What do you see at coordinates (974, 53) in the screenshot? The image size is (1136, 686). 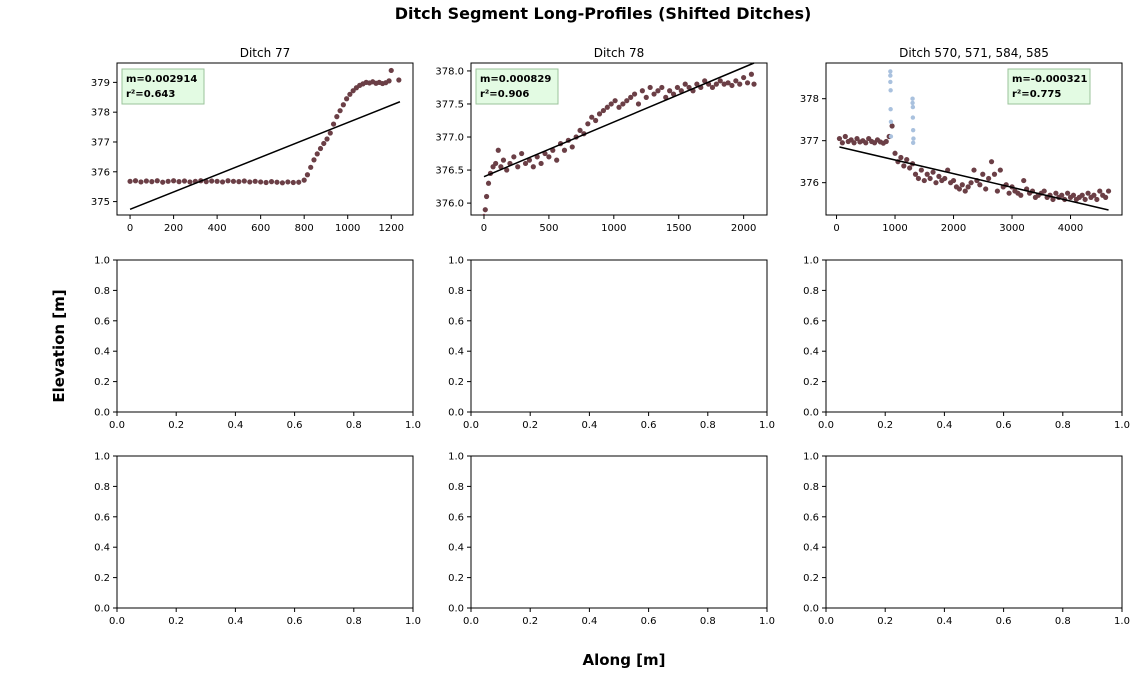 I see `subplot-title: Ditch 570, 571, 584, 585` at bounding box center [974, 53].